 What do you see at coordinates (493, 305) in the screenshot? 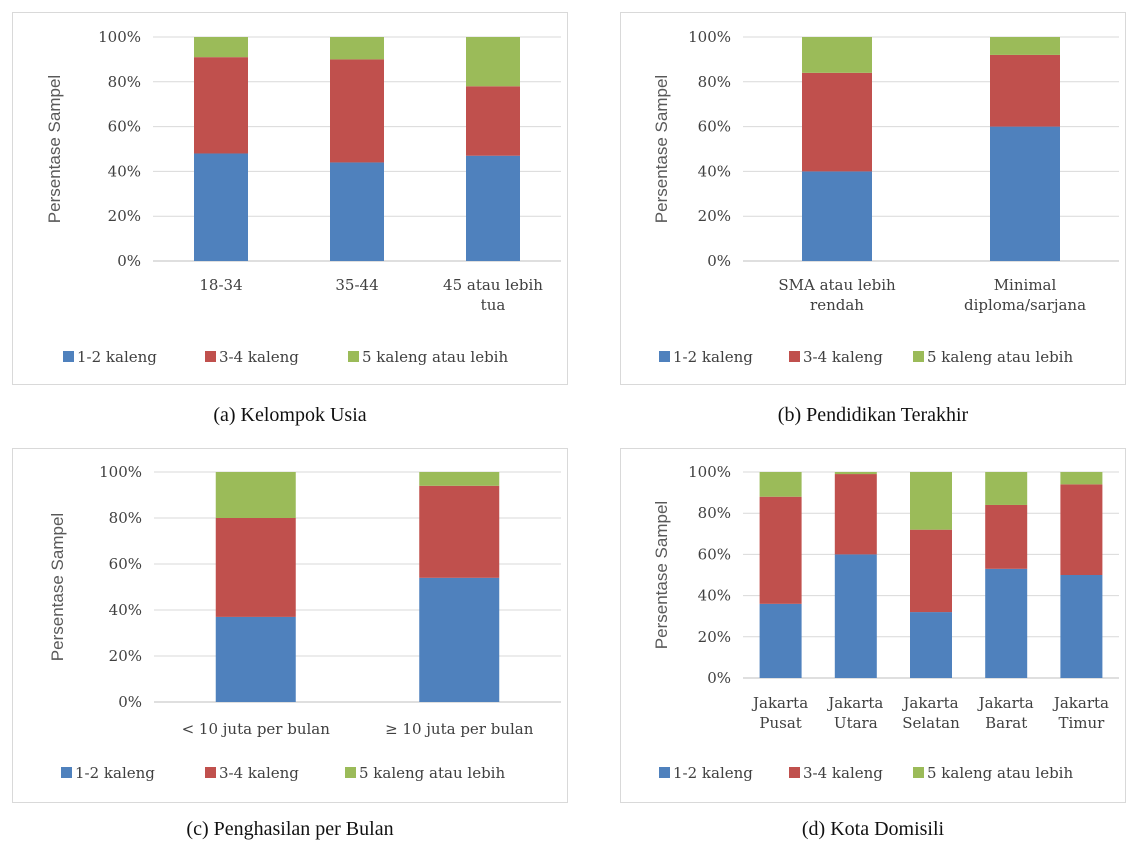
I see `x-tick-label: tua` at bounding box center [493, 305].